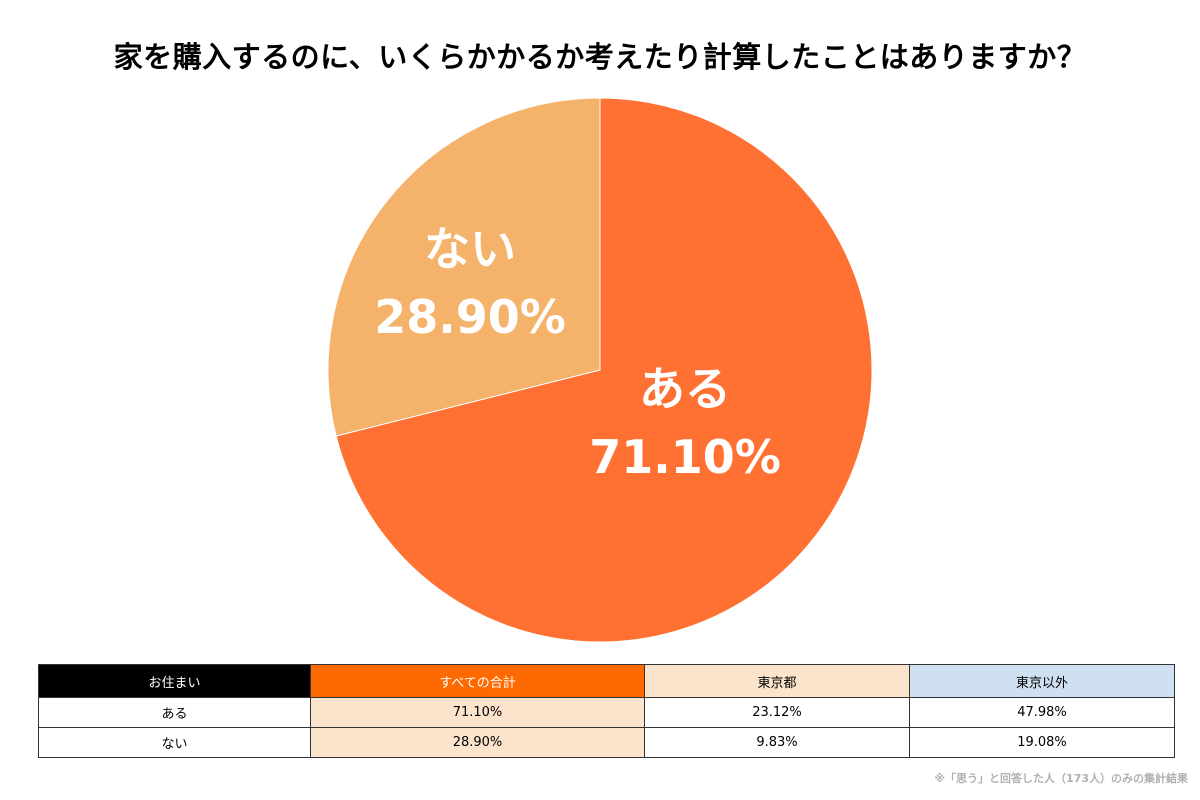  What do you see at coordinates (470, 249) in the screenshot?
I see `slice-label-name: ない` at bounding box center [470, 249].